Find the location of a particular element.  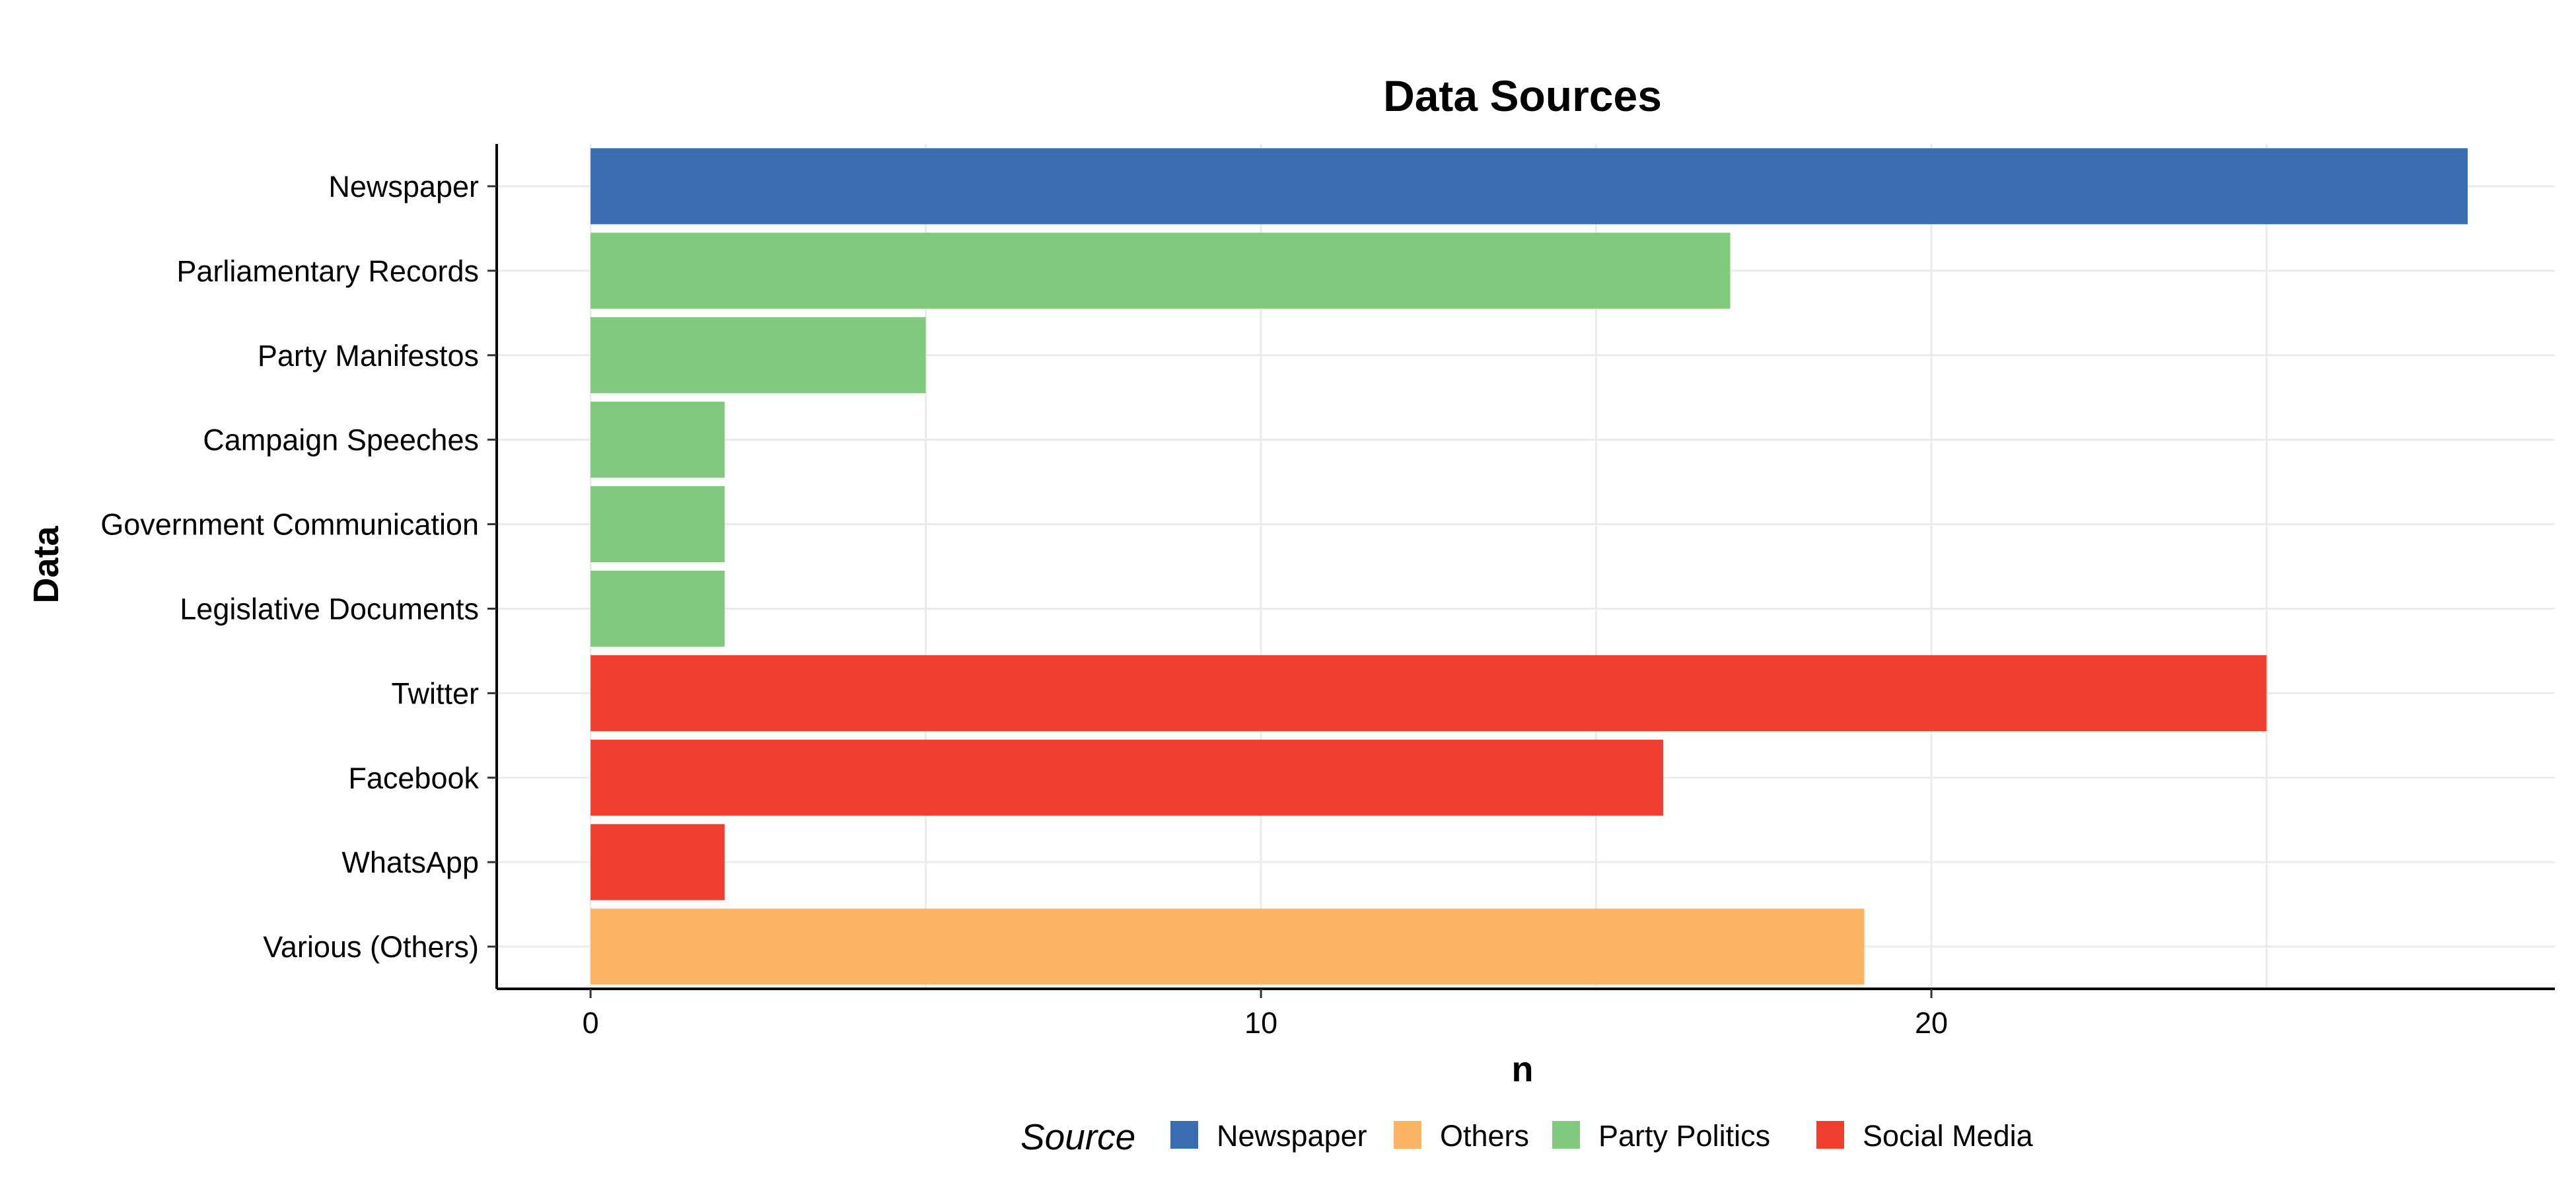

y-tick-label: Government Communication is located at coordinates (290, 525).